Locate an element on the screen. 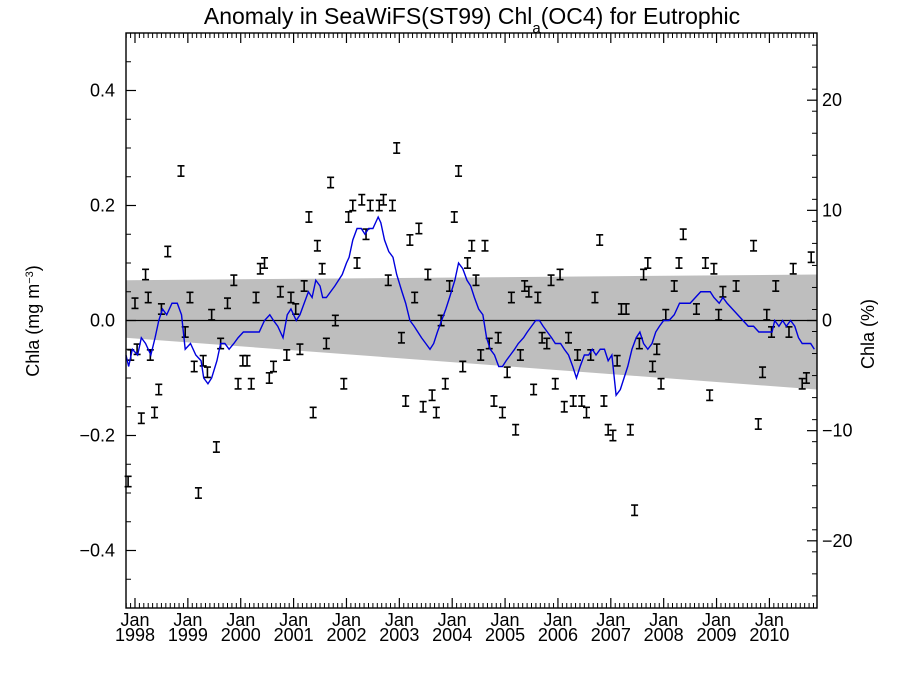  y-tick-label-left: 0.0 is located at coordinates (102, 321).